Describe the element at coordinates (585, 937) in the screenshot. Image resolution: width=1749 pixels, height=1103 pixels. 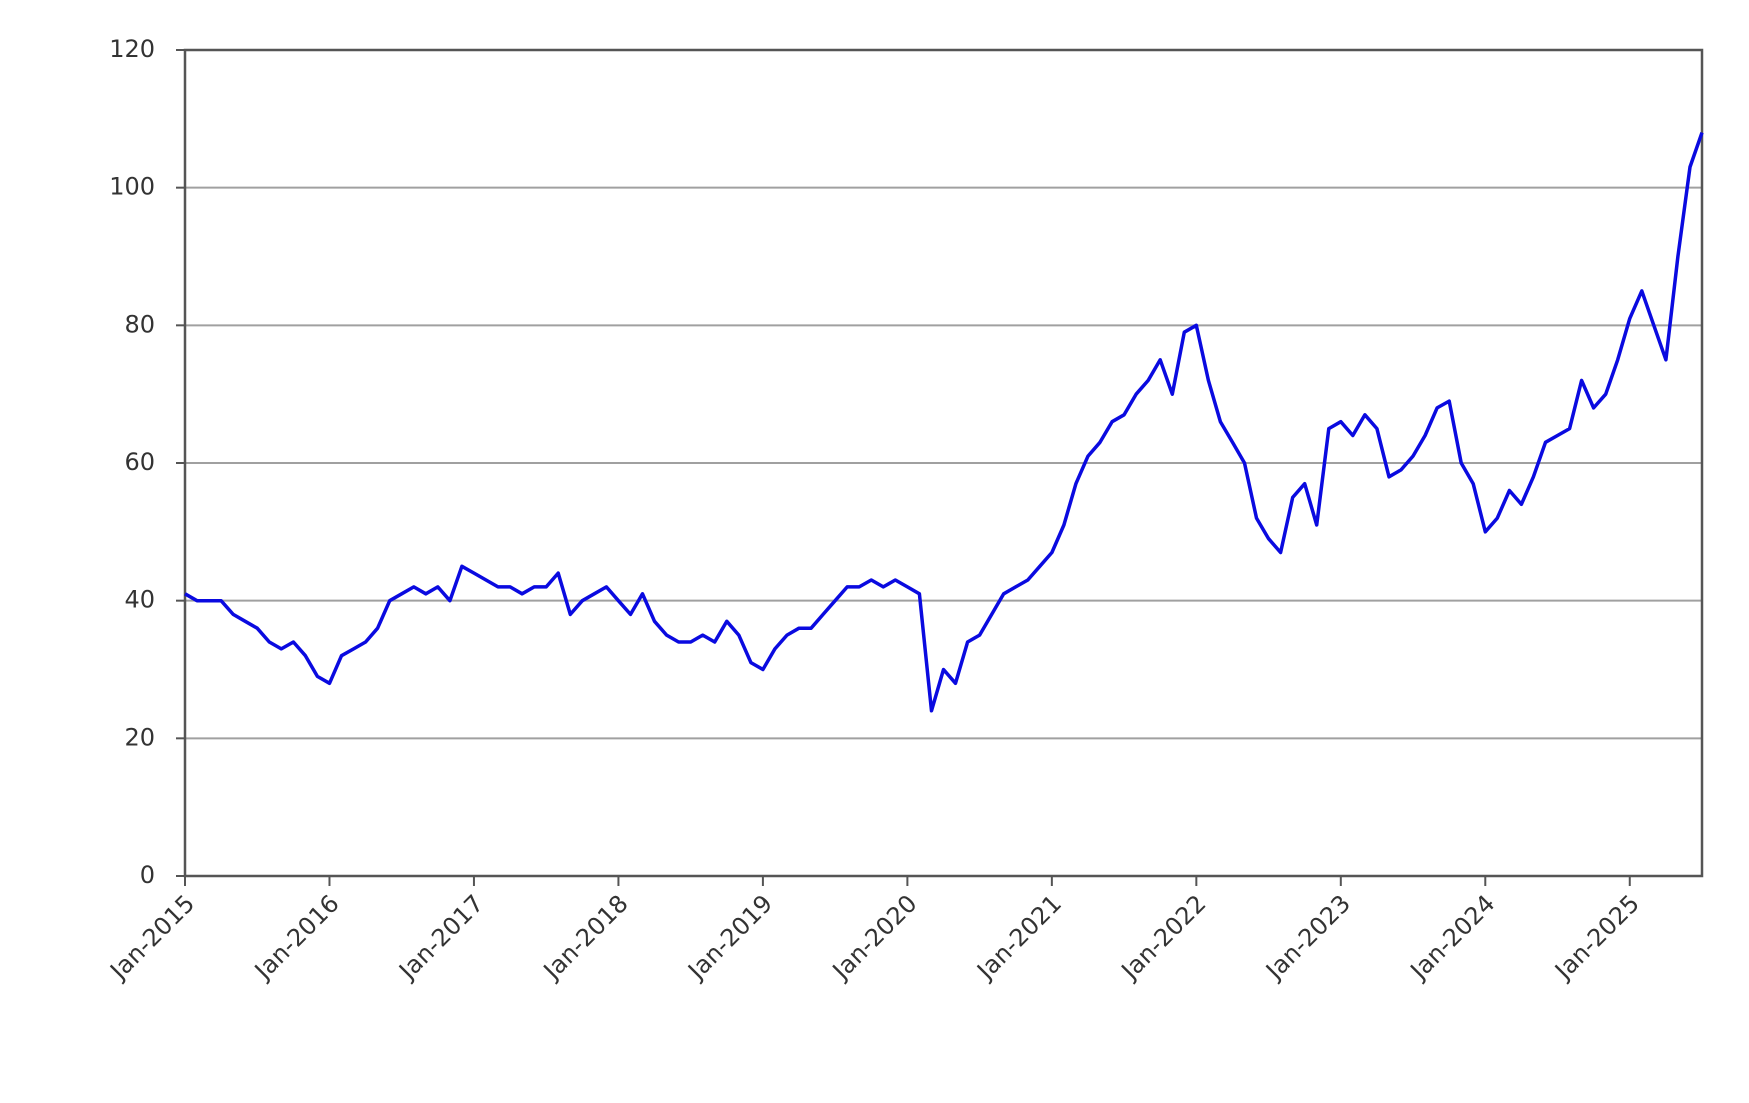
I see `x-tick-label: Jan-2018` at that location.